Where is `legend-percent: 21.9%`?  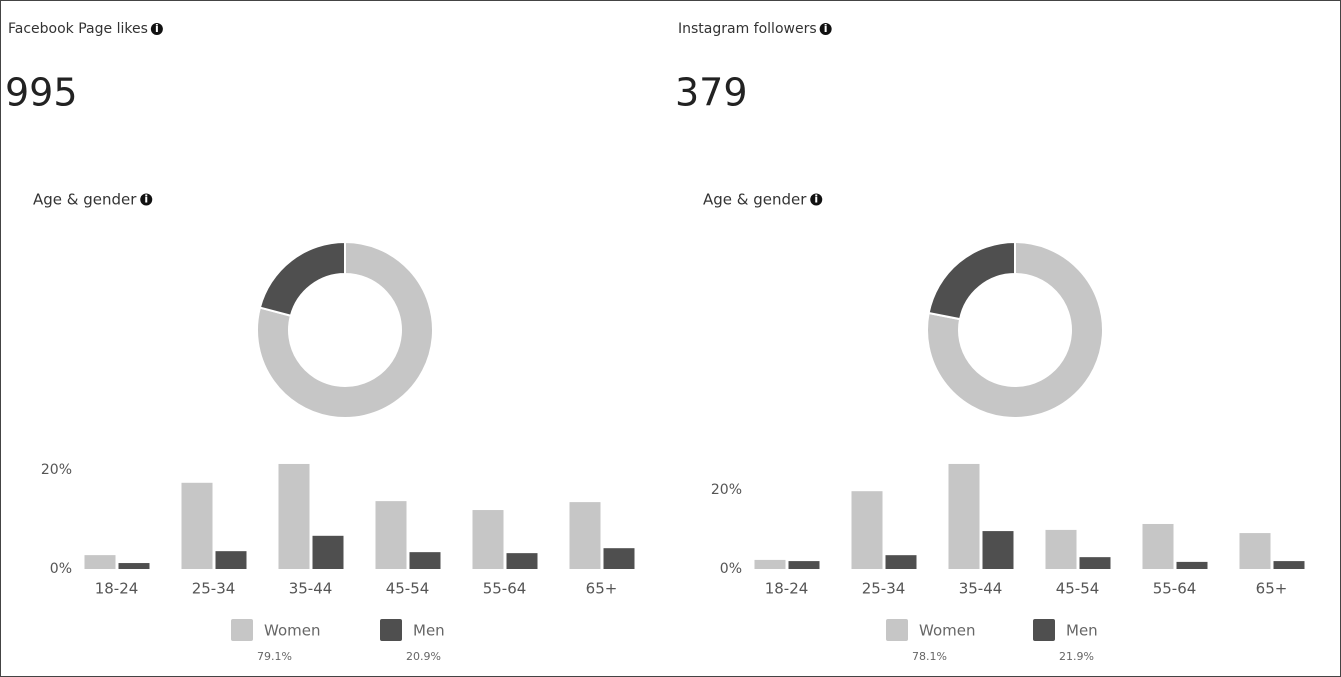
legend-percent: 21.9% is located at coordinates (1076, 656).